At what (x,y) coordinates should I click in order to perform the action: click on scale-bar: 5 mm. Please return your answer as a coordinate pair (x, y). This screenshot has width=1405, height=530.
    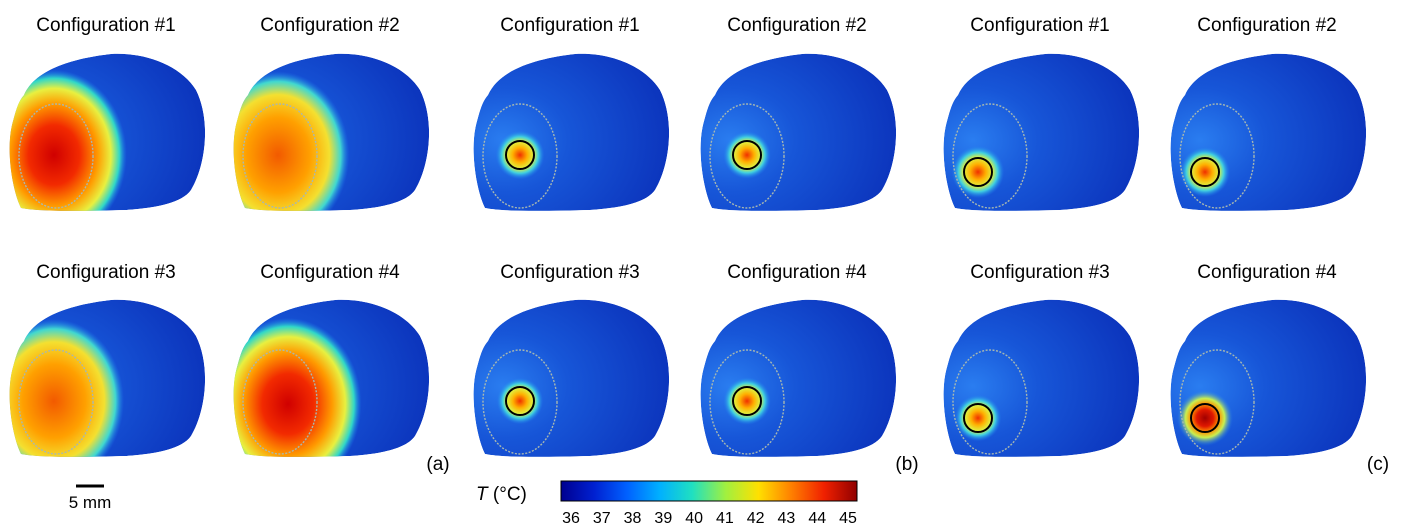
    Looking at the image, I should click on (90, 498).